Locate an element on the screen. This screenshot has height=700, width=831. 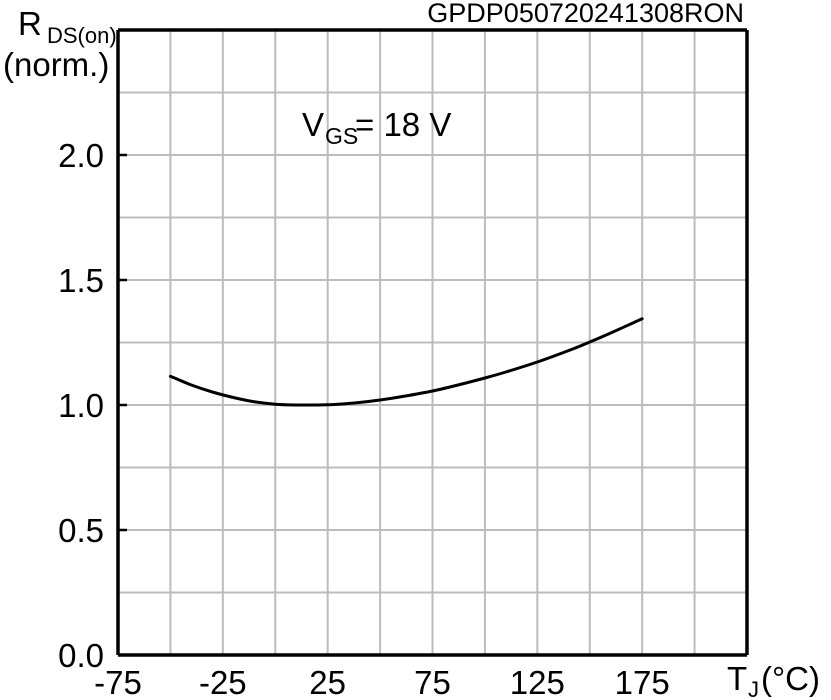
x-tick-label: 175 is located at coordinates (642, 682).